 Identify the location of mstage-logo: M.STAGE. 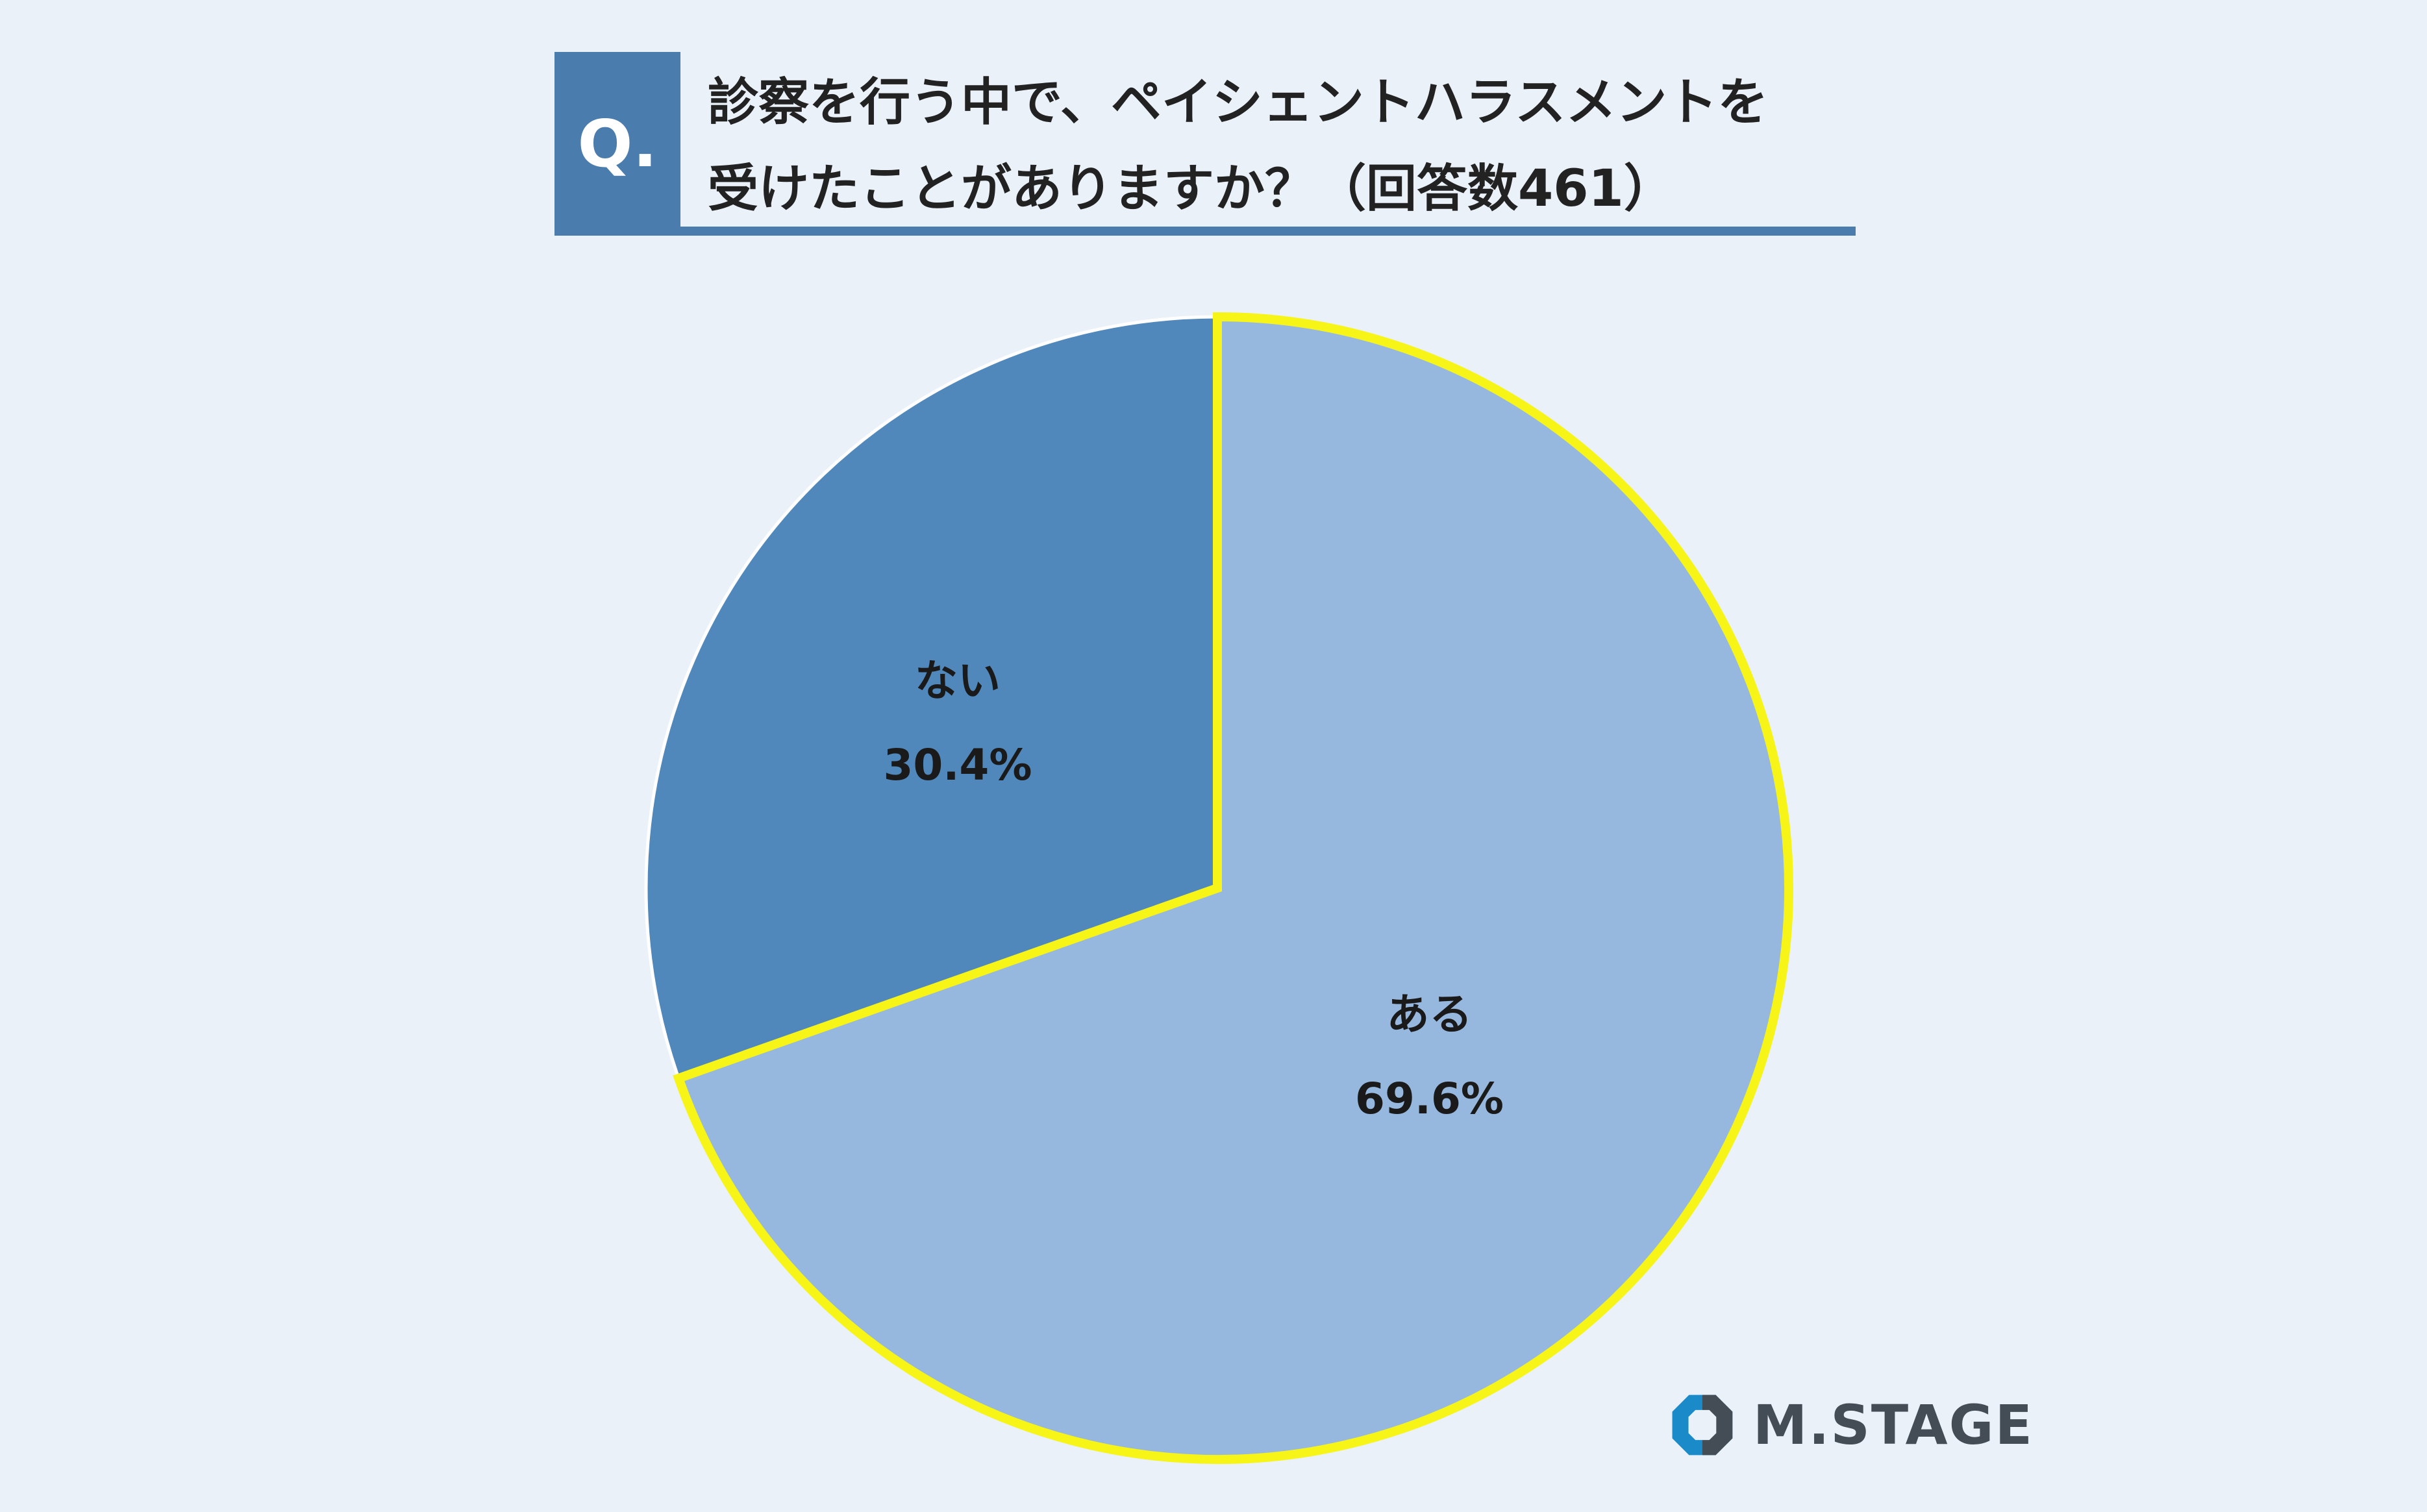
(1852, 1425).